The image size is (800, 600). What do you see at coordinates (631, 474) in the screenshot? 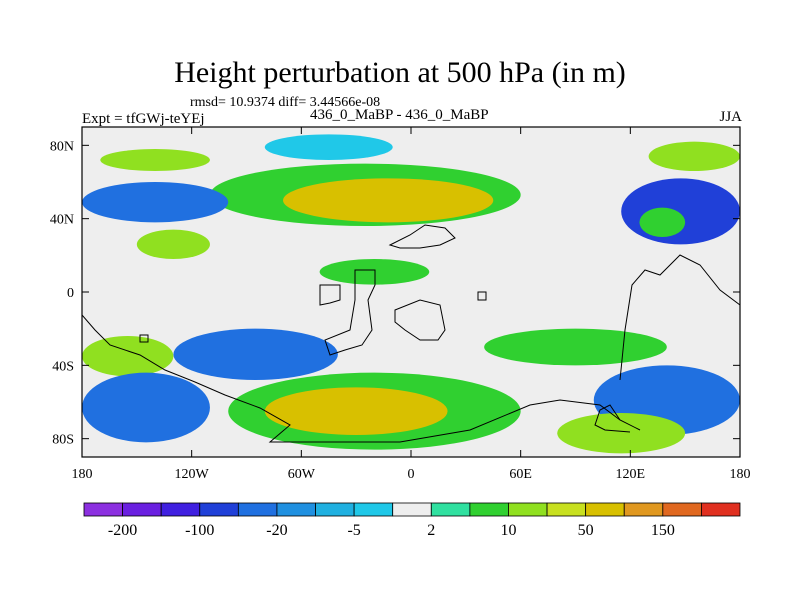
I see `x-tick-label: 120E` at bounding box center [631, 474].